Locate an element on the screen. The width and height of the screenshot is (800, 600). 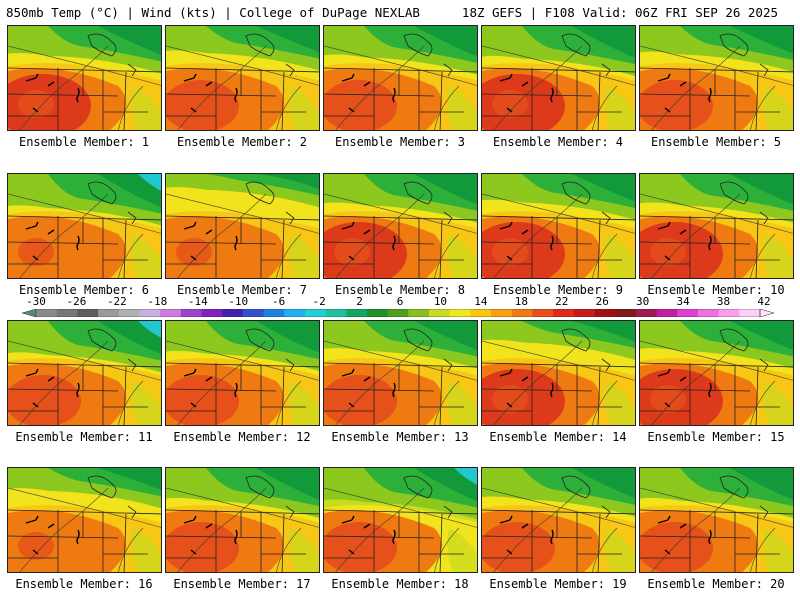
colorbar-tick-label: -26 is located at coordinates (76, 301).